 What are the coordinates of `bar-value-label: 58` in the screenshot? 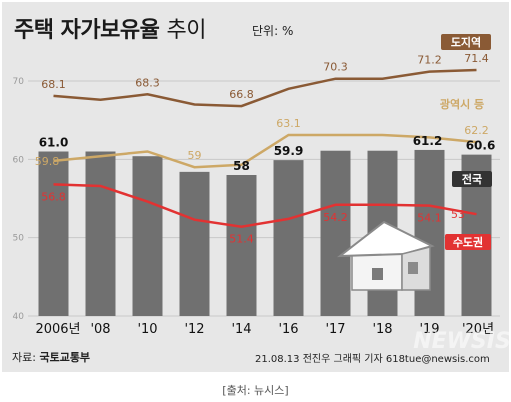 It's located at (241, 166).